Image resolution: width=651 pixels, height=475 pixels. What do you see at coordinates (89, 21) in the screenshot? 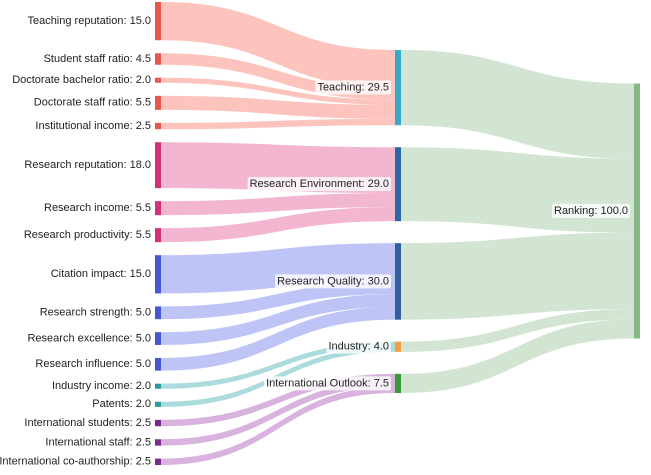
I see `leaf-label: Teaching reputation: 15.0` at bounding box center [89, 21].